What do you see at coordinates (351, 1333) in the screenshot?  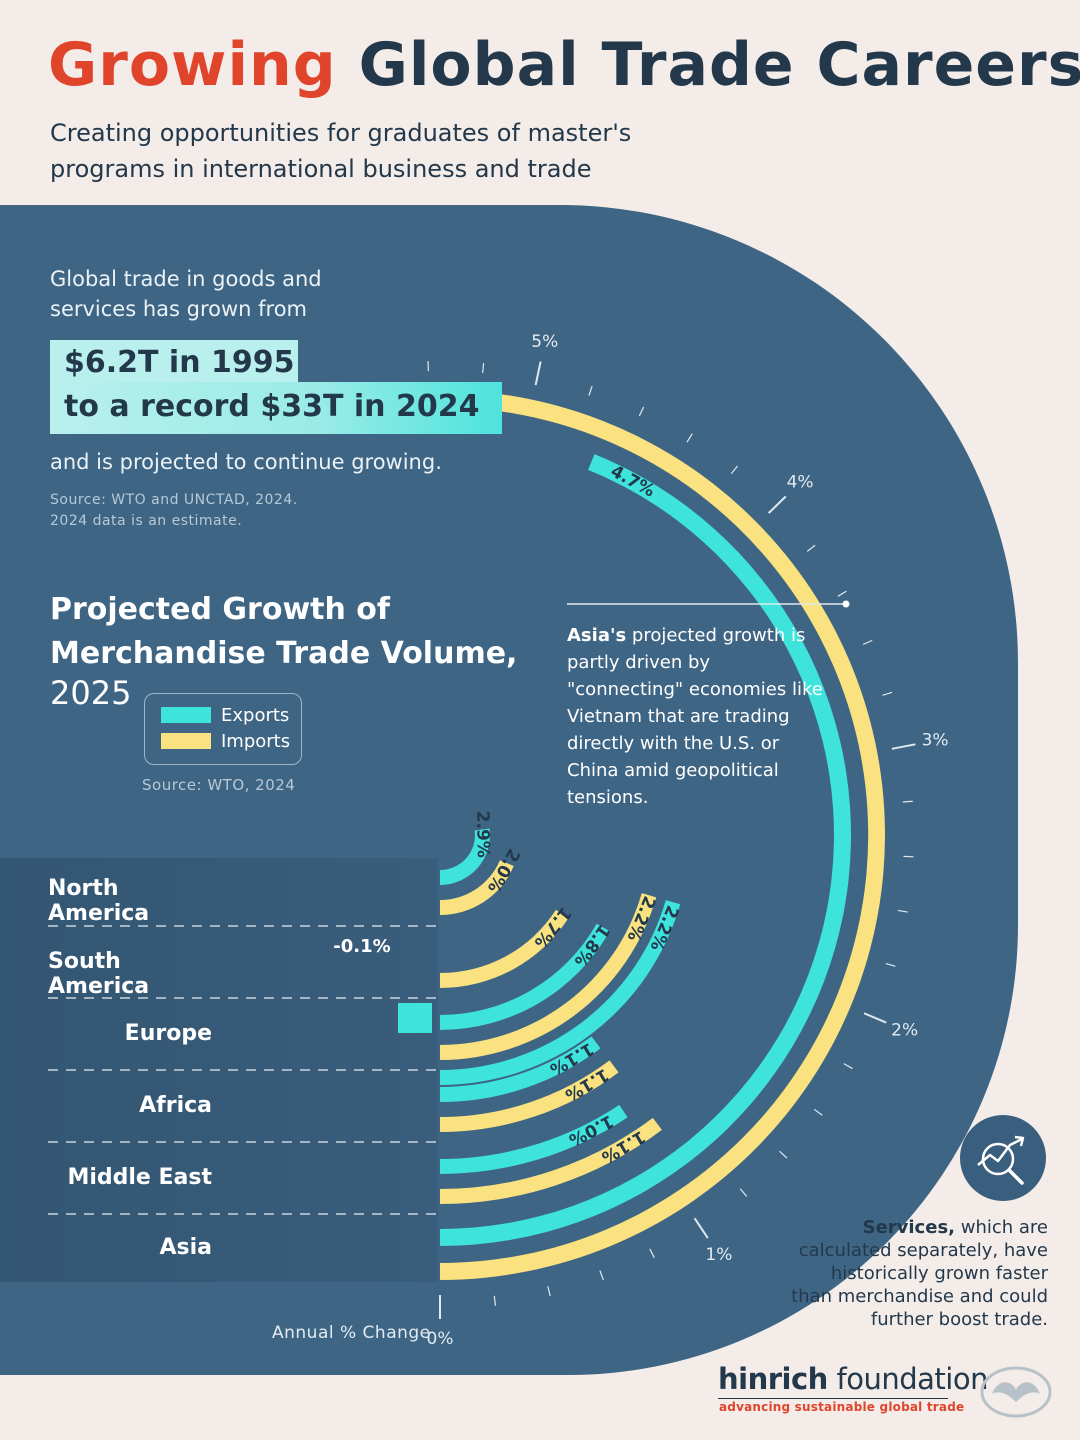 I see `axis-title: Annual % Change` at bounding box center [351, 1333].